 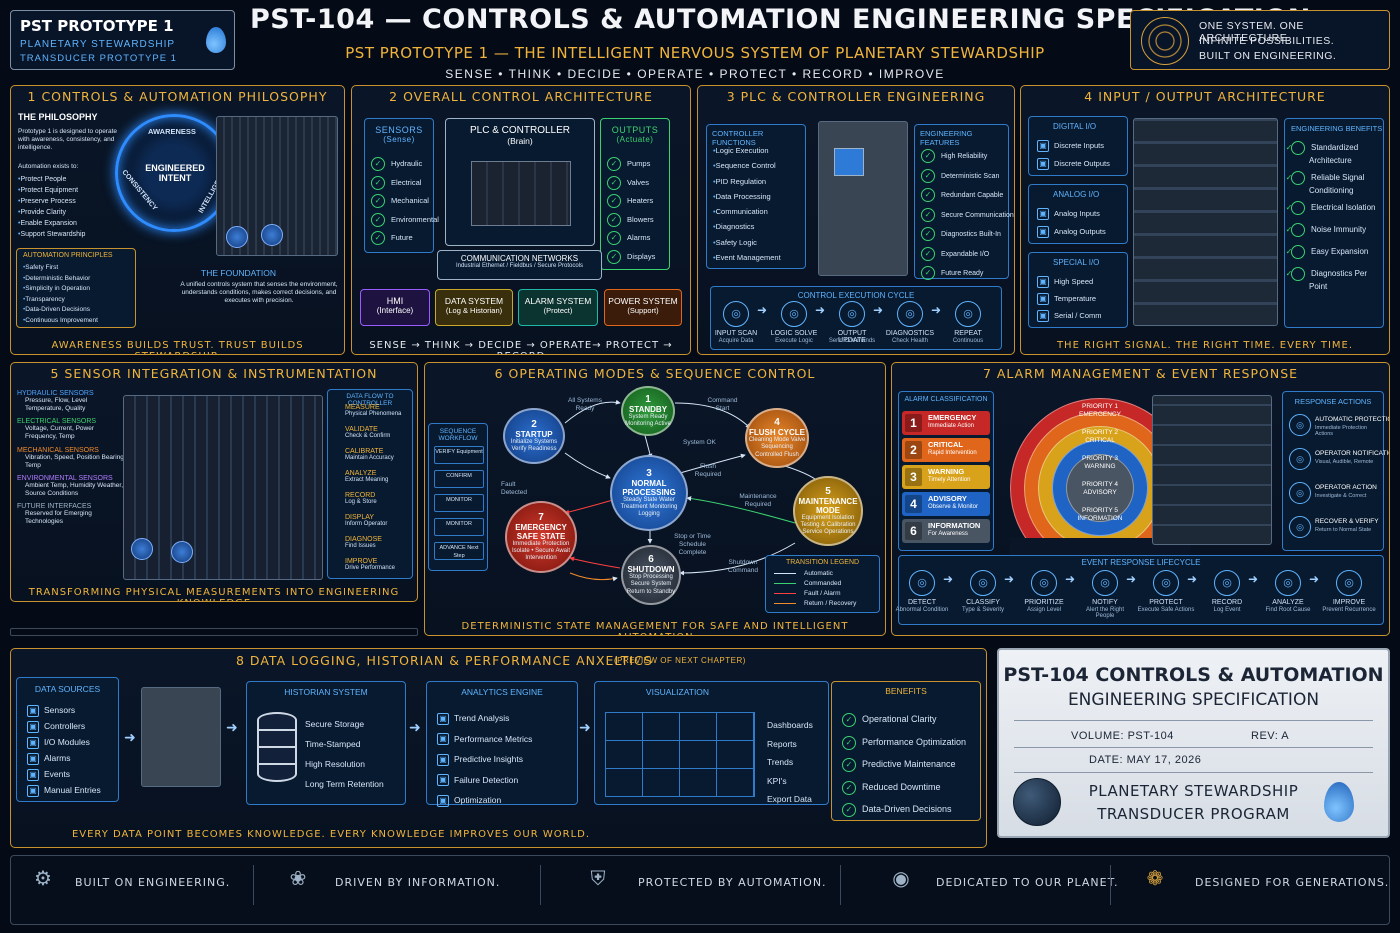 I want to click on feature-item: Future Ready, so click(x=967, y=274).